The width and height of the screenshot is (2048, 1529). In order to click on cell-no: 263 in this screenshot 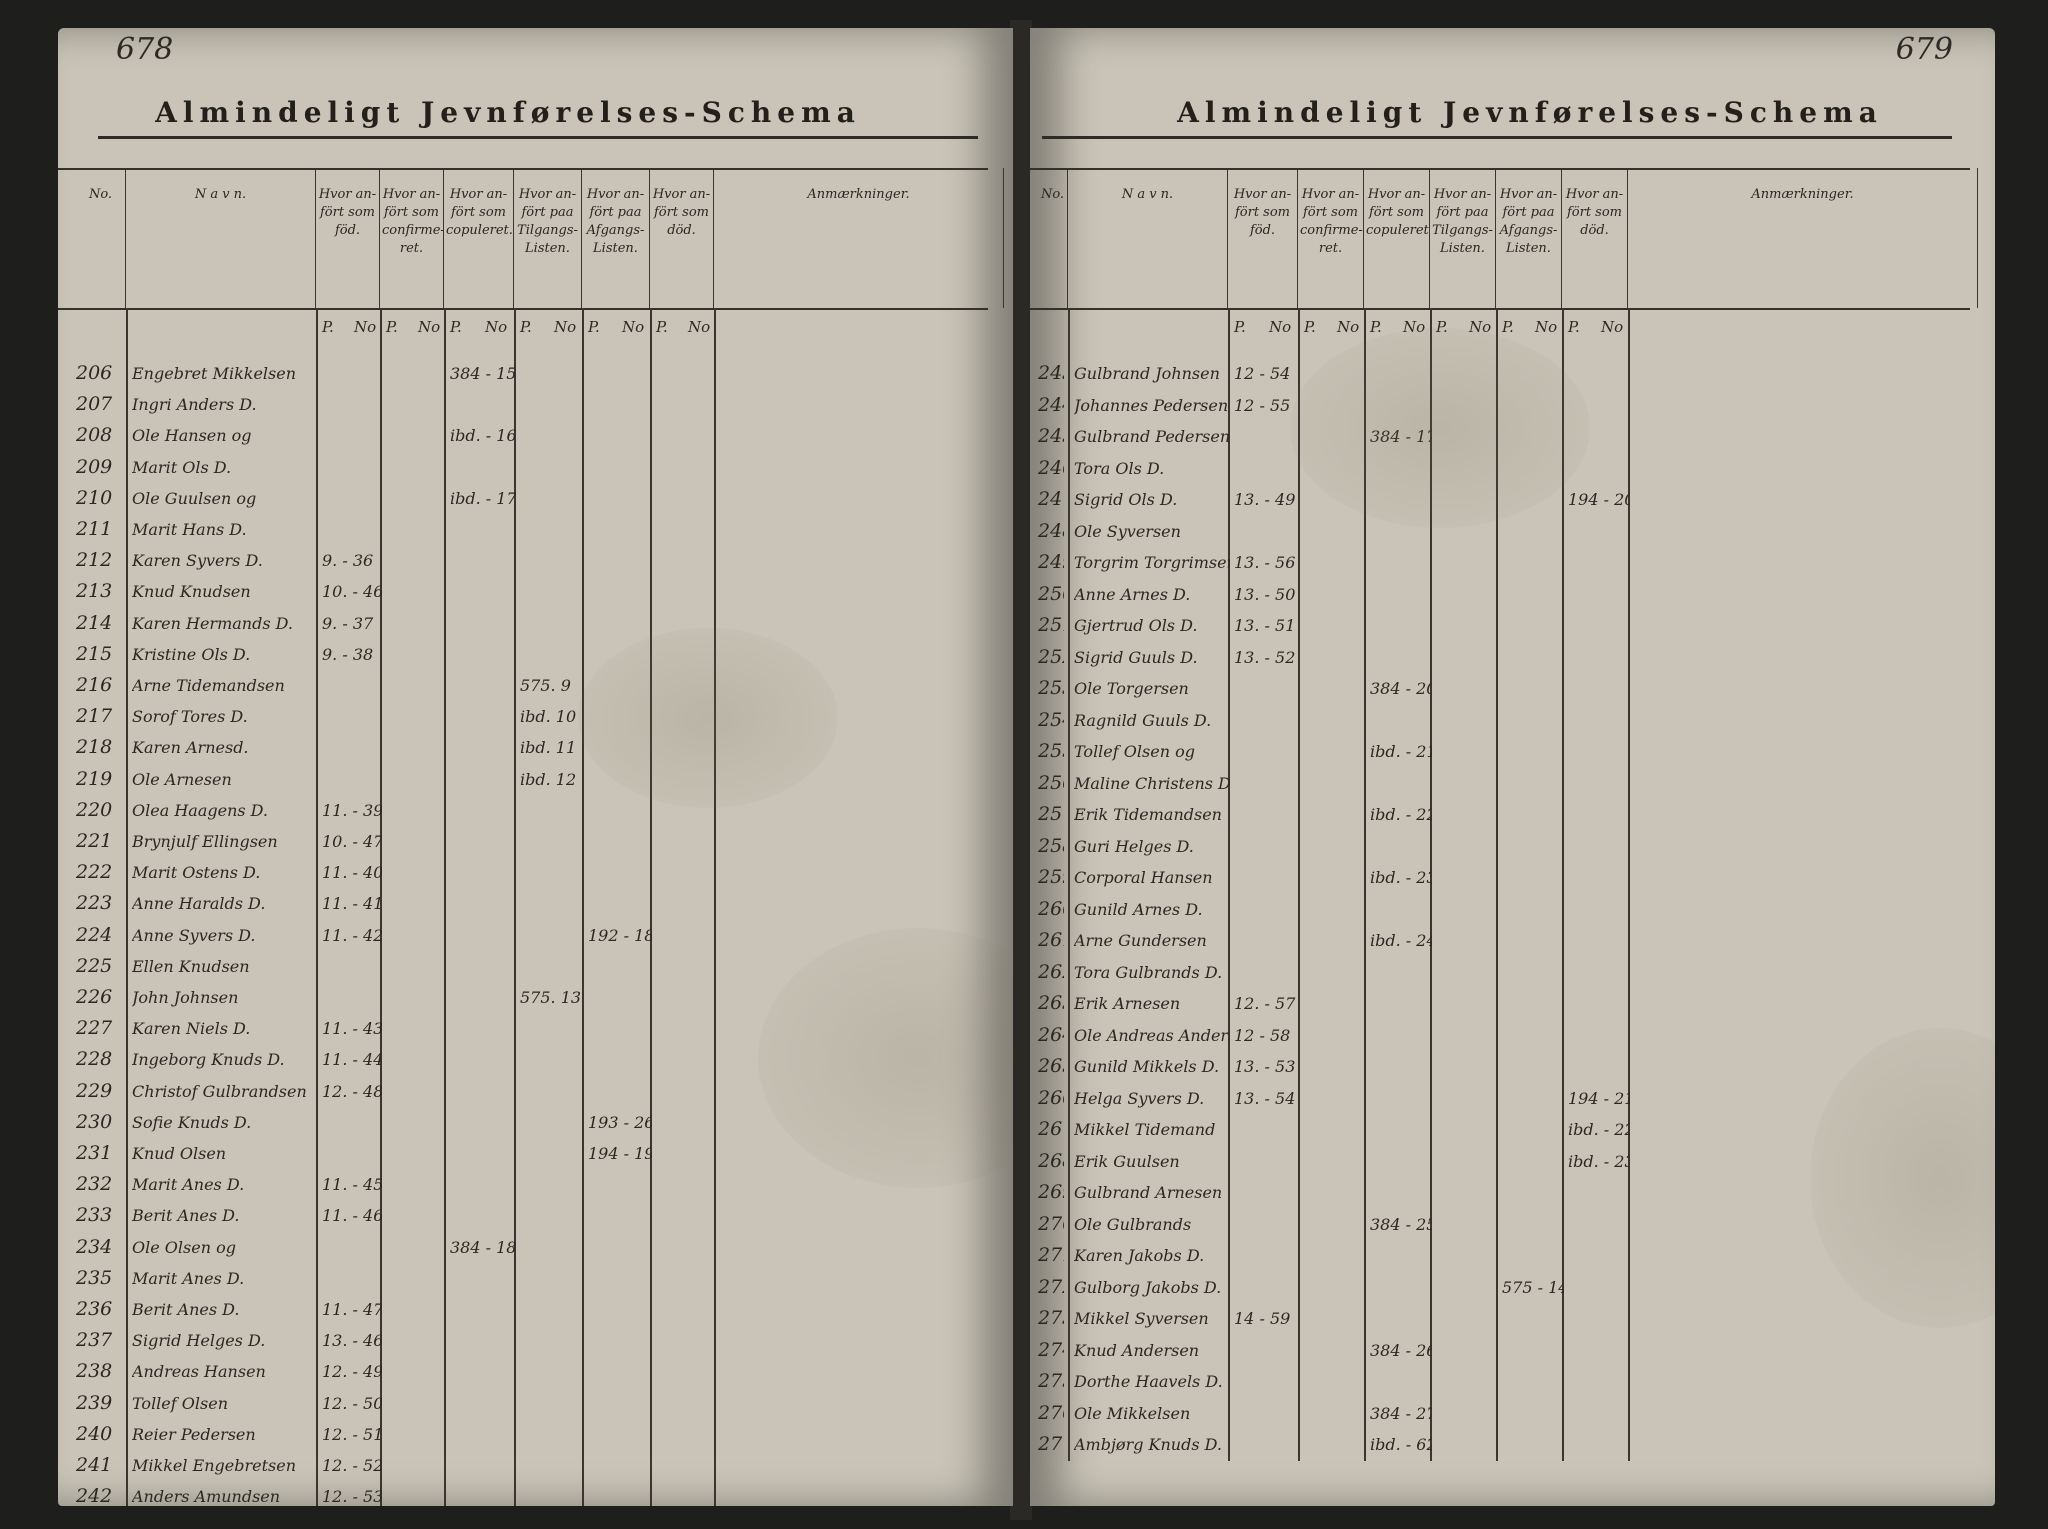, I will do `click(1051, 1003)`.